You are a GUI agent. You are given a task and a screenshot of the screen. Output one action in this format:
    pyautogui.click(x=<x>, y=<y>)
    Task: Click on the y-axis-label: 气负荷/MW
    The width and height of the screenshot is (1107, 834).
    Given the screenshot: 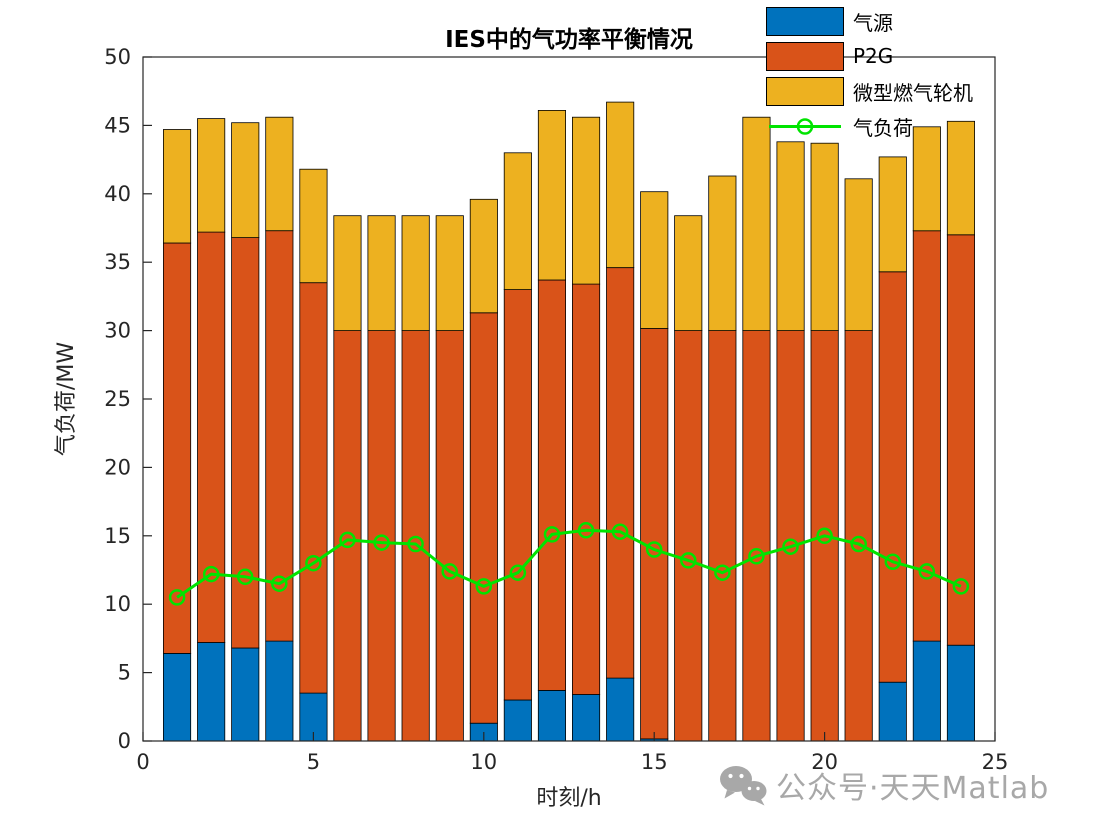 What is the action you would take?
    pyautogui.click(x=66, y=399)
    